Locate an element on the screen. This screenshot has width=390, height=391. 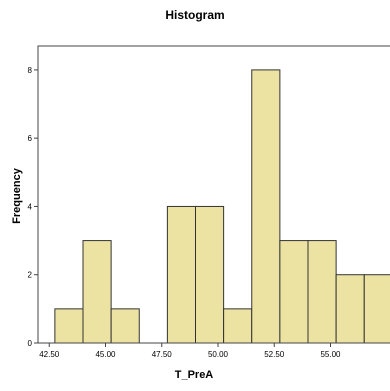
y-tick-label-3: 6 is located at coordinates (30, 138).